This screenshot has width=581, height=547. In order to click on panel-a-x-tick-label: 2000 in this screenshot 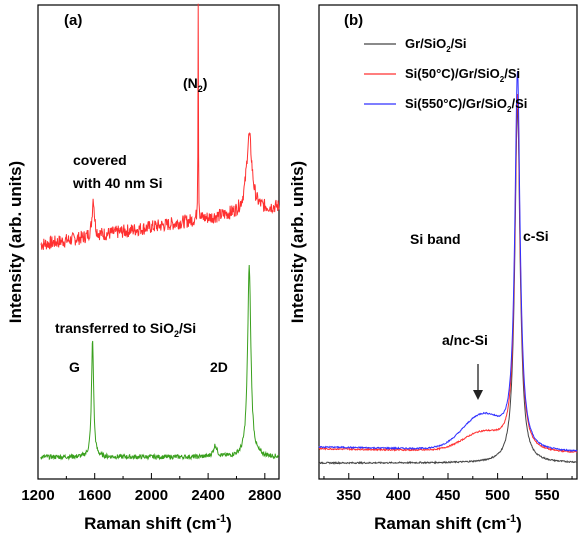, I will do `click(151, 495)`.